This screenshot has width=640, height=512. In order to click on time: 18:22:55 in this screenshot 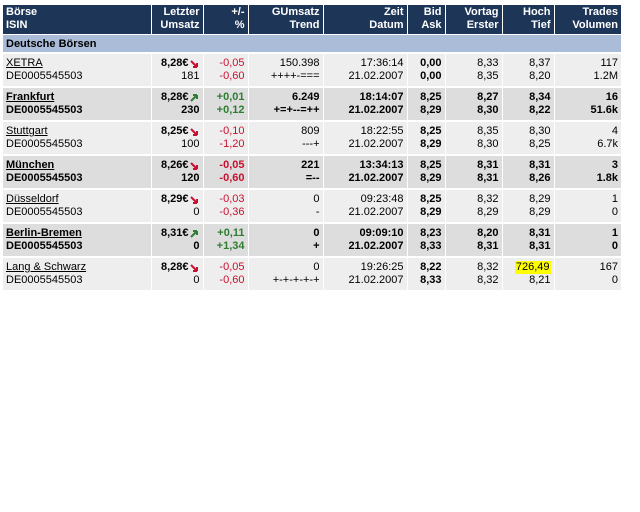, I will do `click(382, 131)`.